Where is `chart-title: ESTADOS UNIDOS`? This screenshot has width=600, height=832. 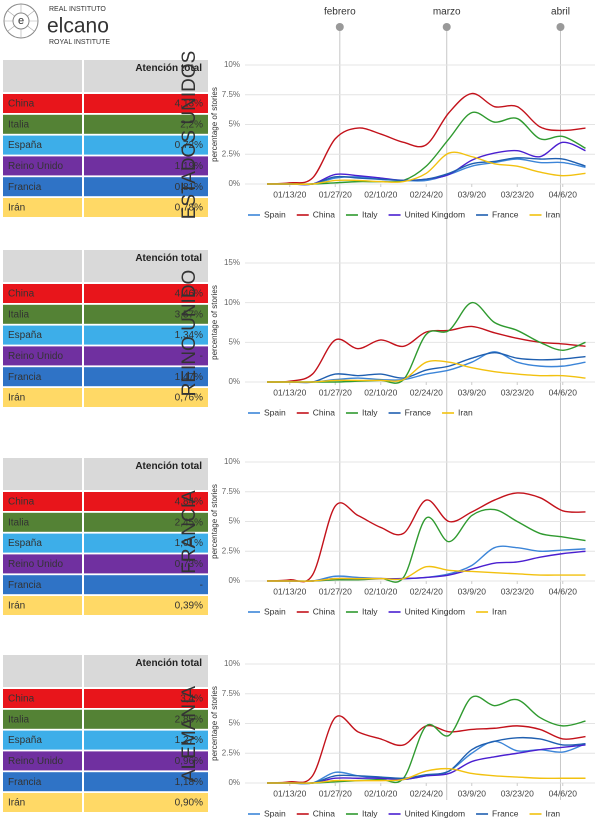 chart-title: ESTADOS UNIDOS is located at coordinates (189, 135).